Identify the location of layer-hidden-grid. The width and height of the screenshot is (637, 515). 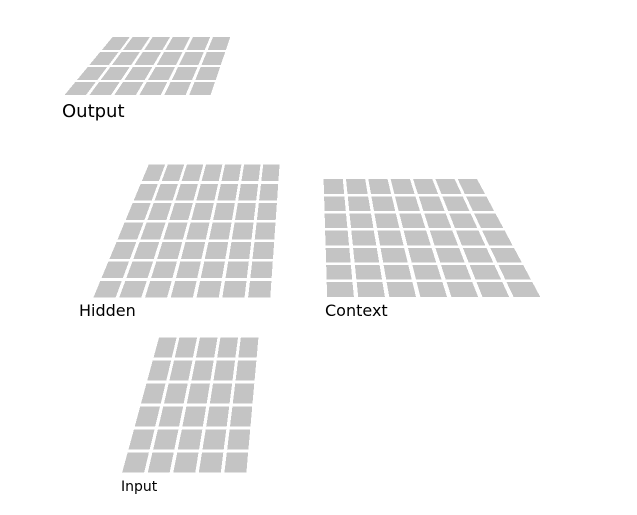
(186, 231).